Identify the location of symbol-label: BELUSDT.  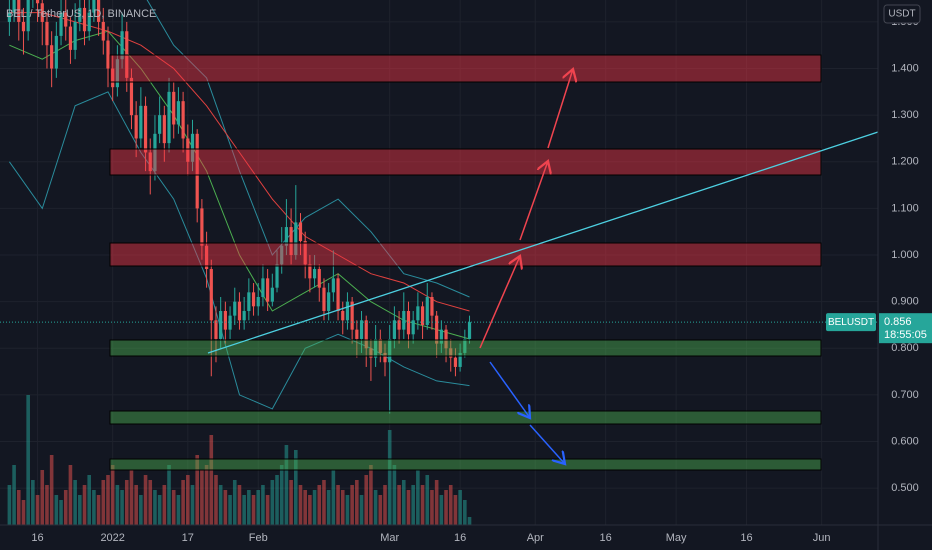
(851, 322).